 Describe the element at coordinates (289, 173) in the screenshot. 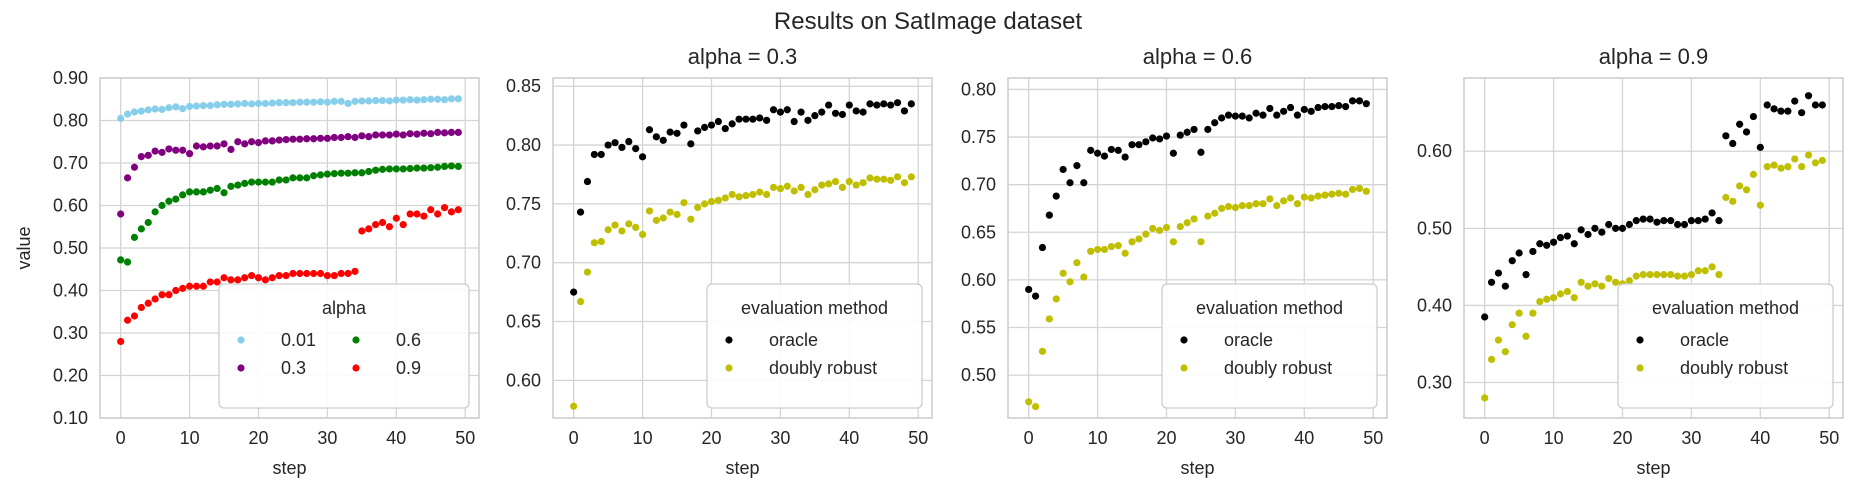

I see `series-0.3` at that location.